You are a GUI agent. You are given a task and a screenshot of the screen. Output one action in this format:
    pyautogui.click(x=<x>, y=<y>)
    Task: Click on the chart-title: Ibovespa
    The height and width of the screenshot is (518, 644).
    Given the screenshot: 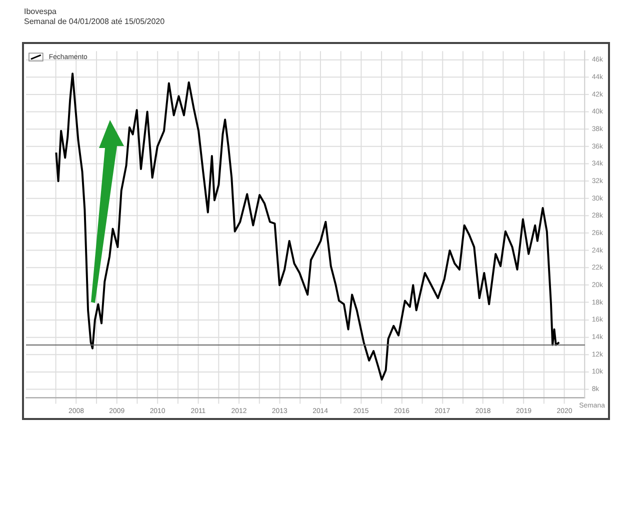 What is the action you would take?
    pyautogui.click(x=40, y=11)
    